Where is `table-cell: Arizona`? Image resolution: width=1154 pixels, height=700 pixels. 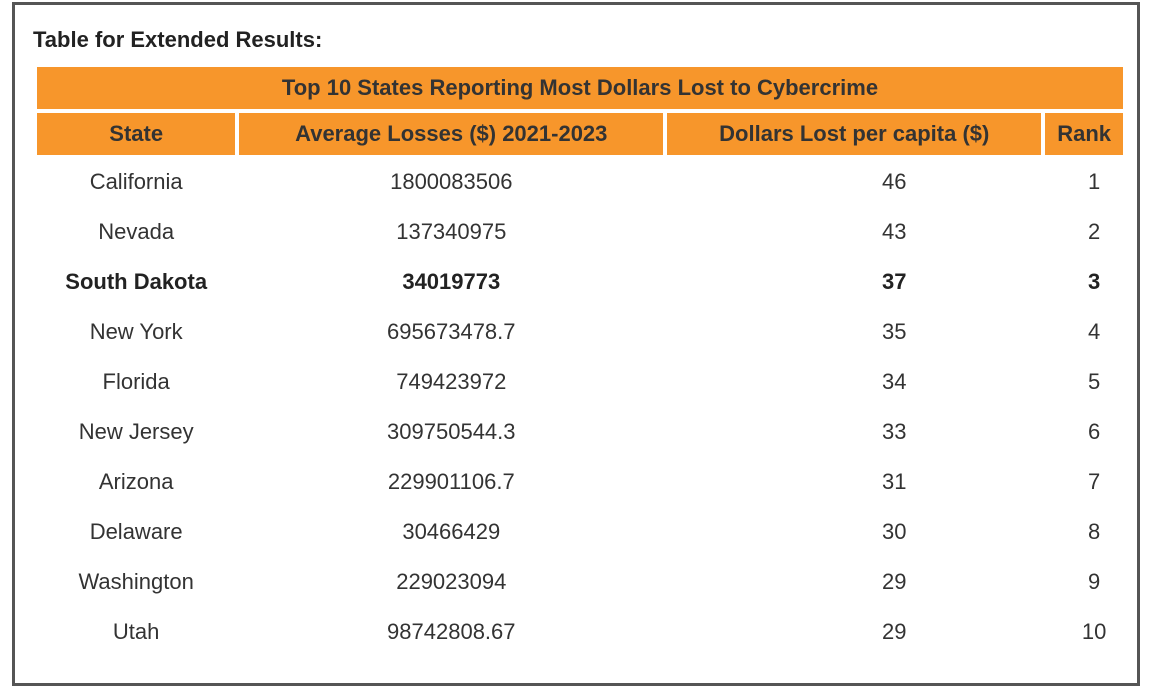 table-cell: Arizona is located at coordinates (136, 481).